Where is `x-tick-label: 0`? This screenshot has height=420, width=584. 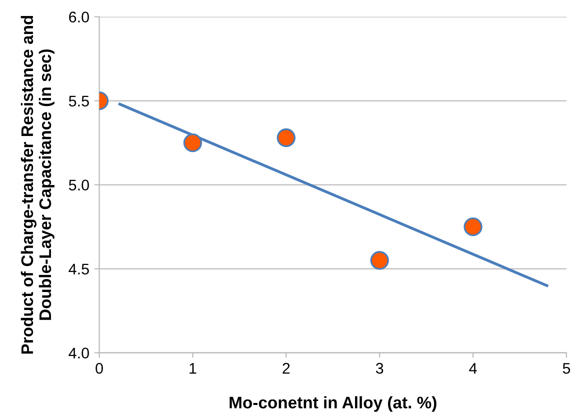
x-tick-label: 0 is located at coordinates (99, 368).